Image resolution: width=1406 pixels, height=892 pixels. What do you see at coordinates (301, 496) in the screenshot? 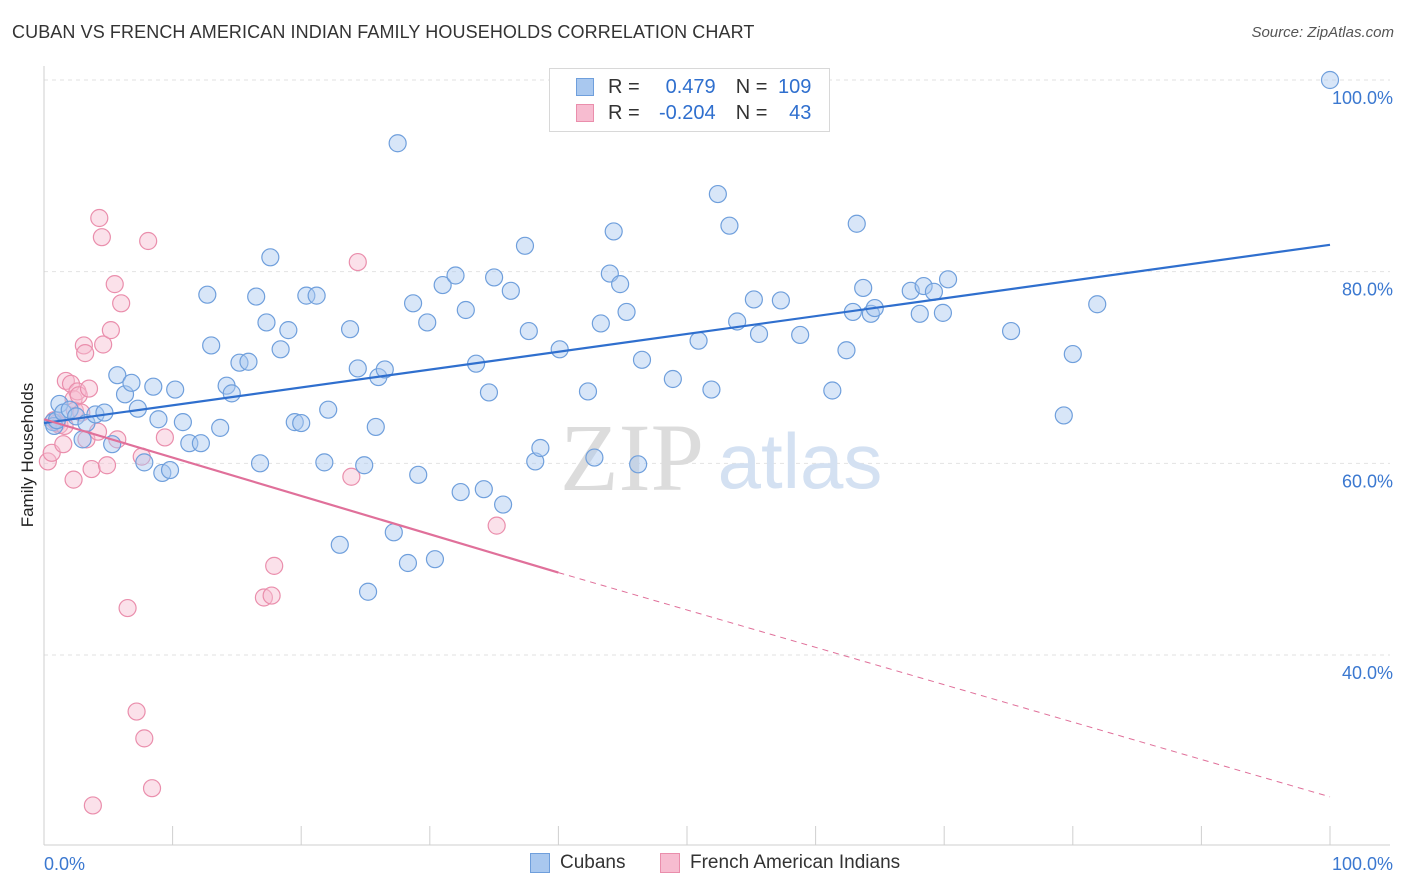
I see `trend-line-french-american-indians` at bounding box center [301, 496].